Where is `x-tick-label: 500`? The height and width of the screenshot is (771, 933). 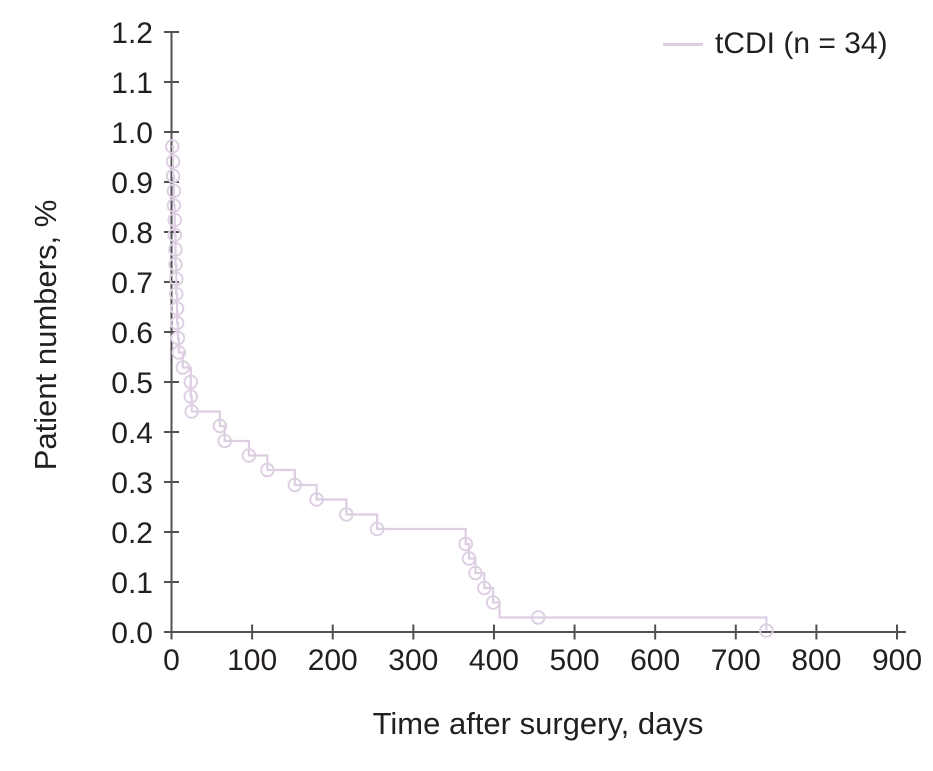
x-tick-label: 500 is located at coordinates (575, 660).